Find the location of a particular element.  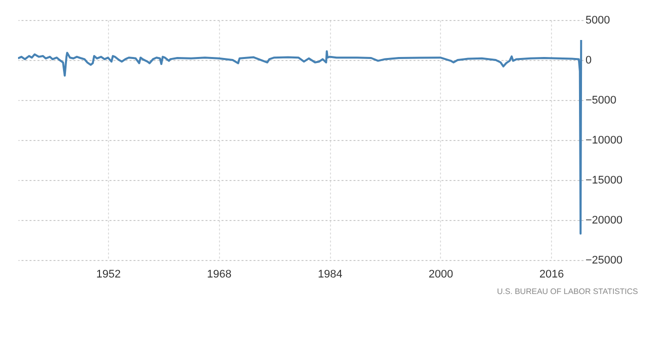

y-tick-label: 0 is located at coordinates (589, 60).